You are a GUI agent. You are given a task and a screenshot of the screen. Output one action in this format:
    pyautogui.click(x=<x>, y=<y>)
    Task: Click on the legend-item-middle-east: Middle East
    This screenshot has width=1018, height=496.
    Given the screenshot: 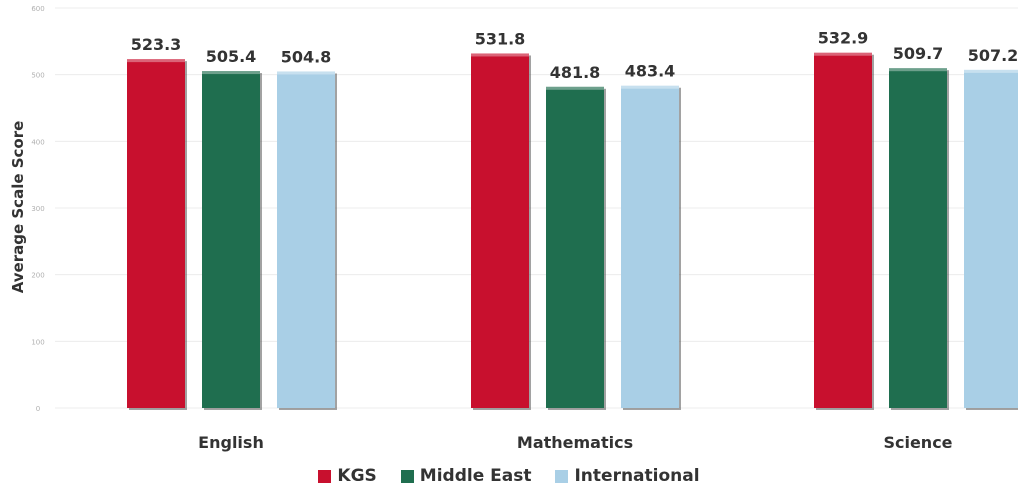 What is the action you would take?
    pyautogui.click(x=466, y=476)
    